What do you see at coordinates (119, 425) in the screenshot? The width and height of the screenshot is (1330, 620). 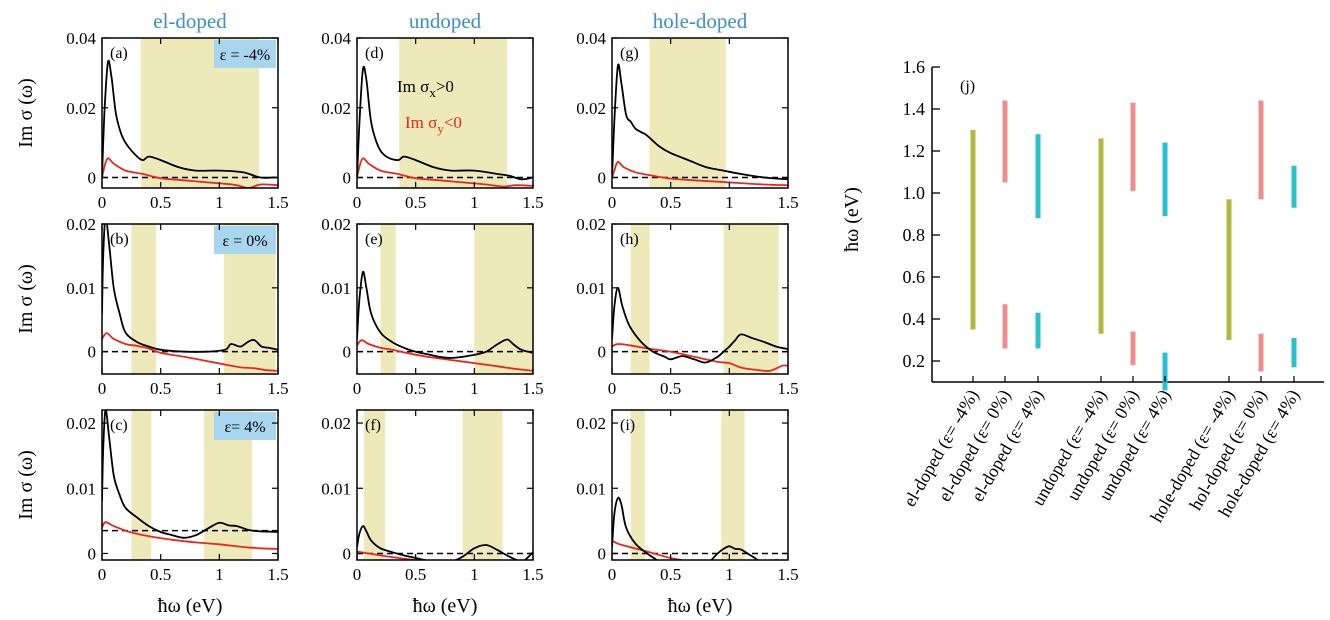 I see `panel-label: (c)` at bounding box center [119, 425].